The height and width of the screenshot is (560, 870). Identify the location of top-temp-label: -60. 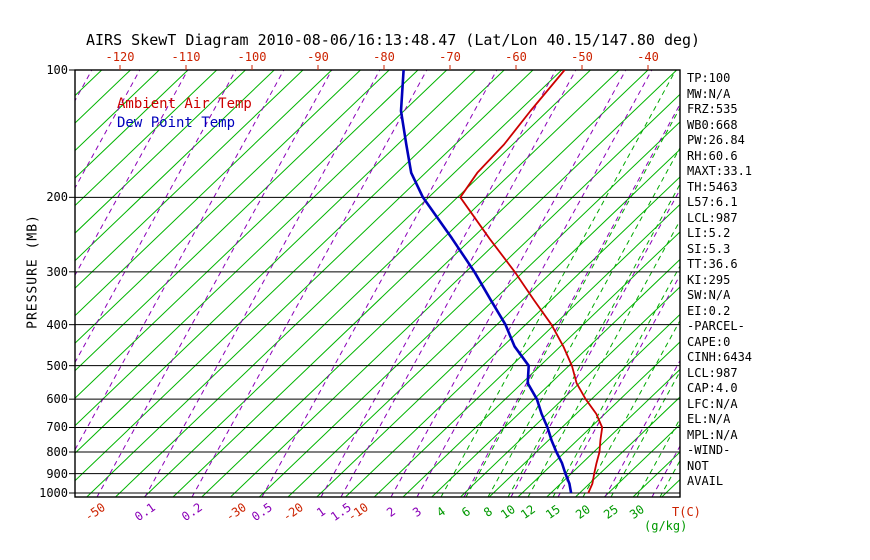
(516, 57).